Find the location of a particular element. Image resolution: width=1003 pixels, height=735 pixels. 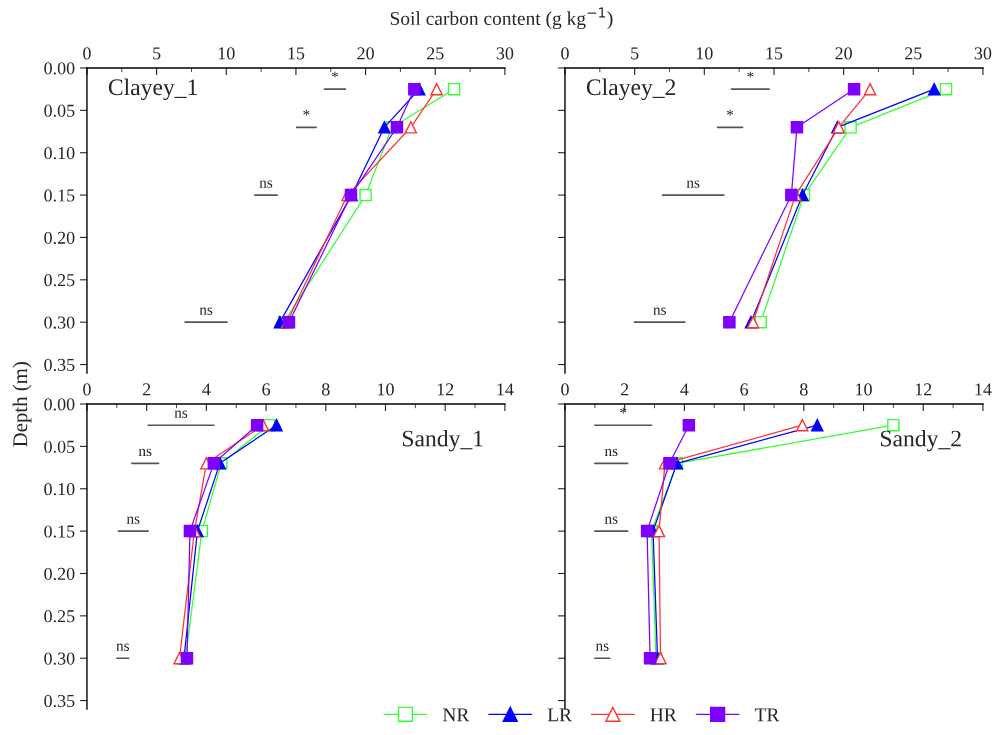

text: Sandy_1 is located at coordinates (442, 440).